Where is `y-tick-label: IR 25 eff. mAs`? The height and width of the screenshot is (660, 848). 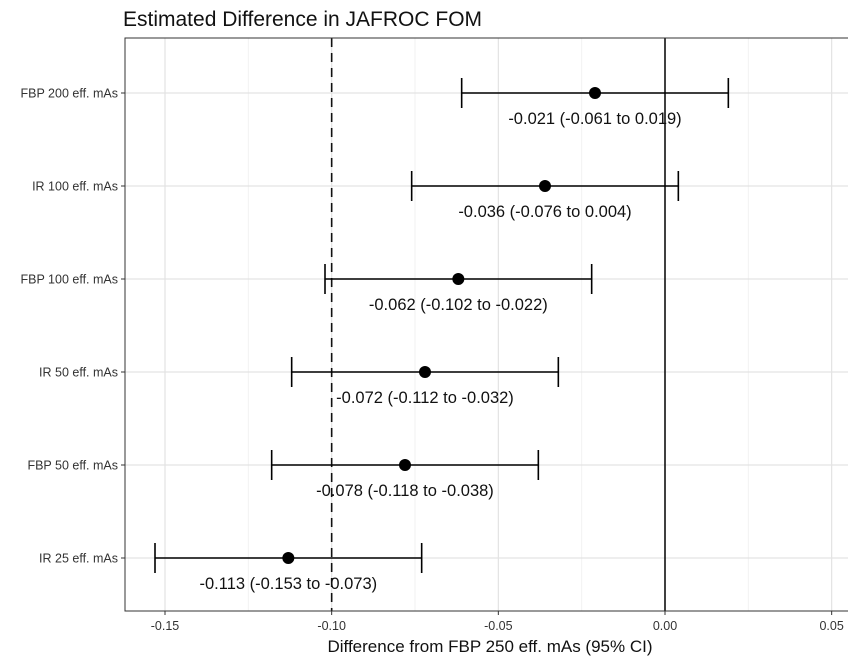 y-tick-label: IR 25 eff. mAs is located at coordinates (78, 559).